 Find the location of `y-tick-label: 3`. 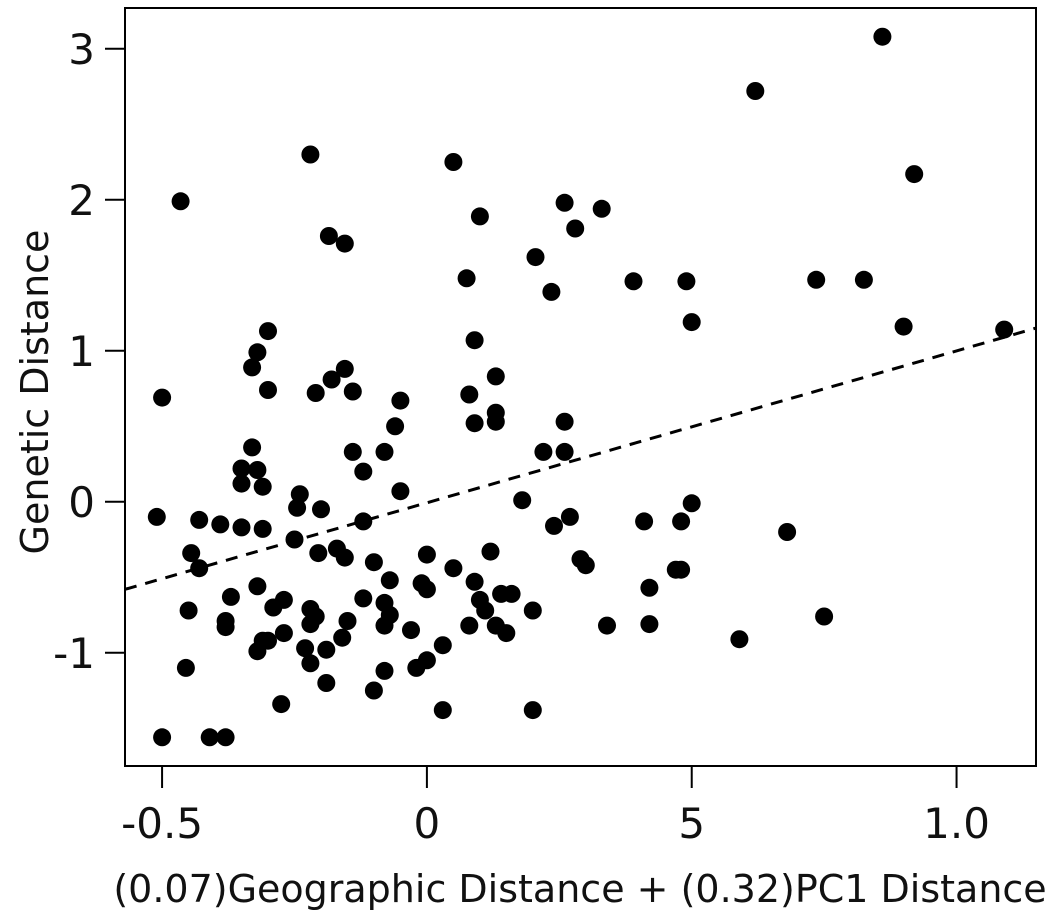

y-tick-label: 3 is located at coordinates (81, 49).